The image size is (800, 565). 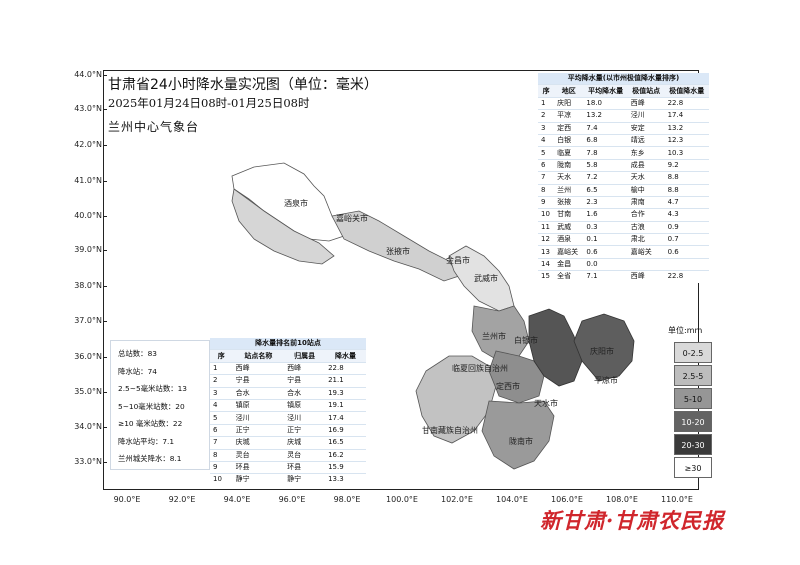 I want to click on table-row: 2 平凉 13.2 泾川 17.4, so click(x=623, y=116).